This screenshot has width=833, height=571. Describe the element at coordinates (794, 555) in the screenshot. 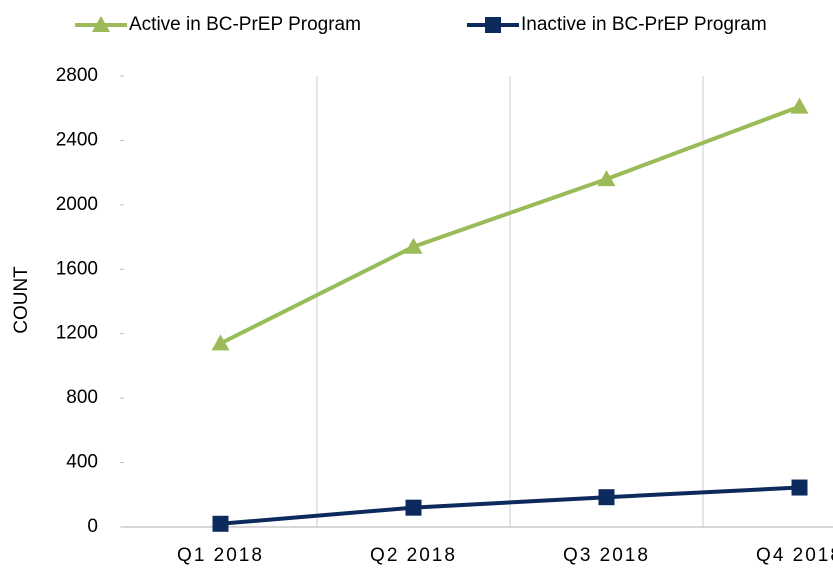

I see `x-tick-label: Q4 2018` at that location.